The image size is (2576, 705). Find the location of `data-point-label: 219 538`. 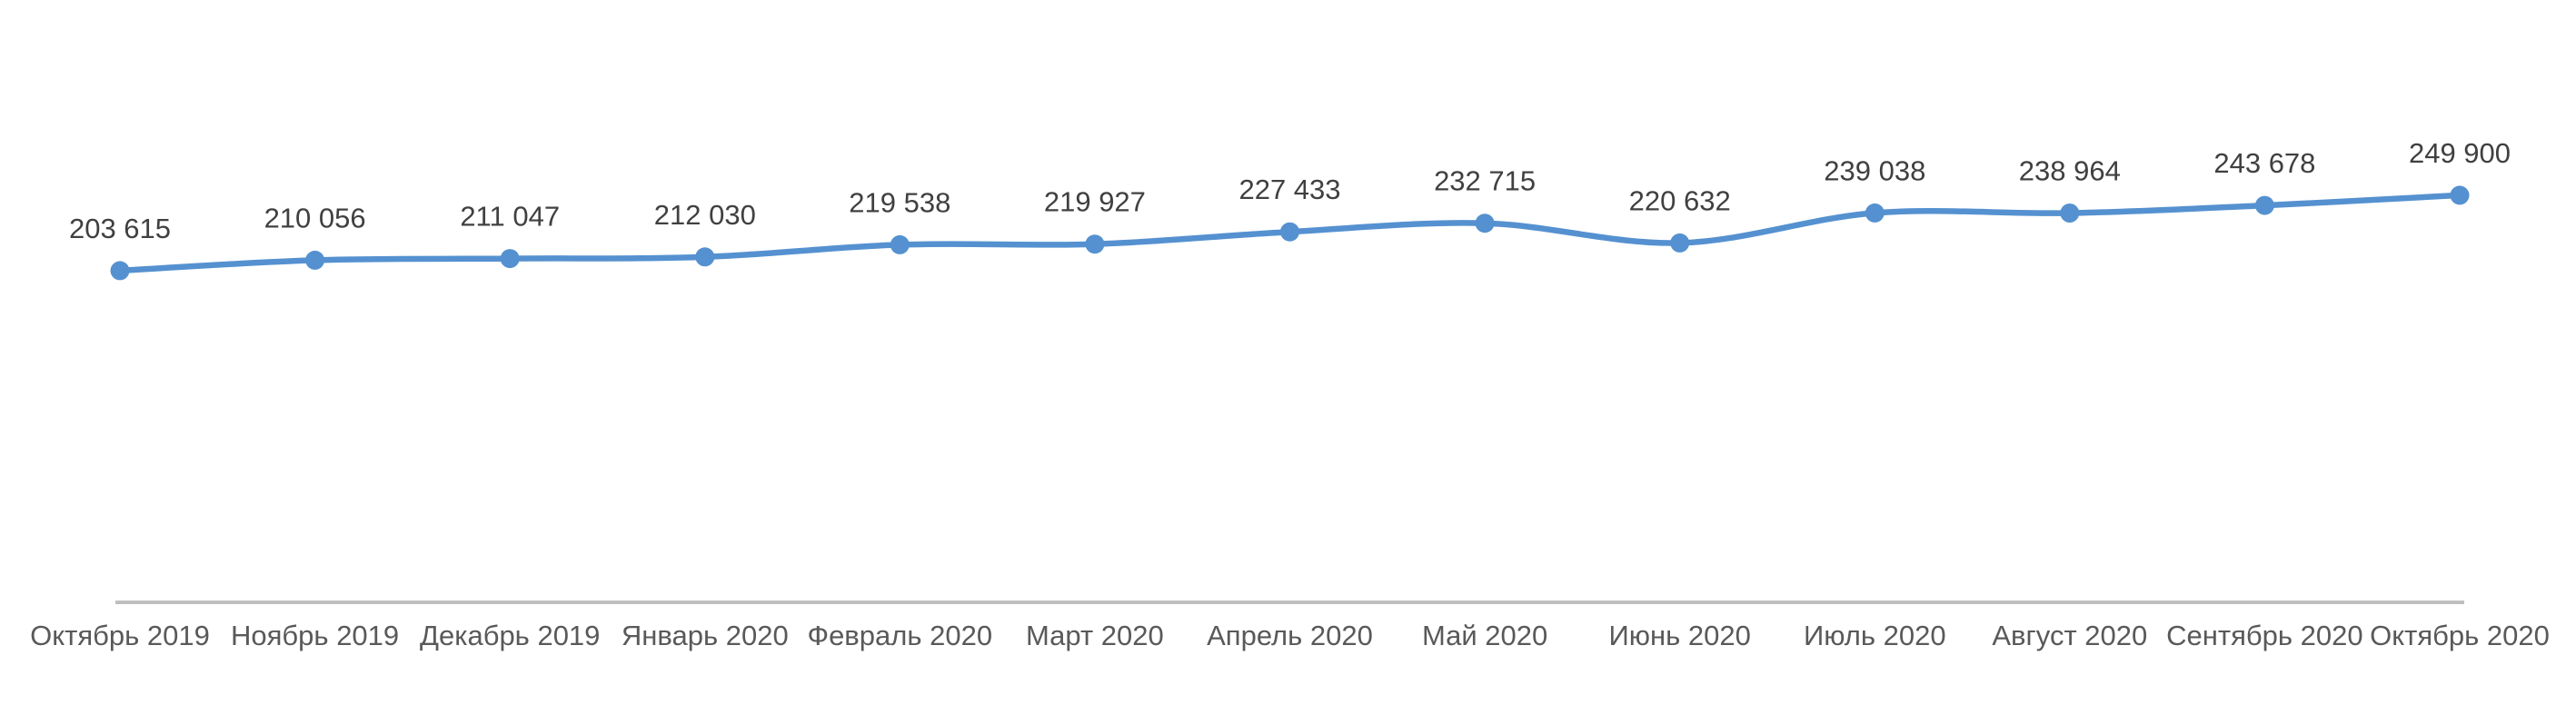

data-point-label: 219 538 is located at coordinates (900, 202).